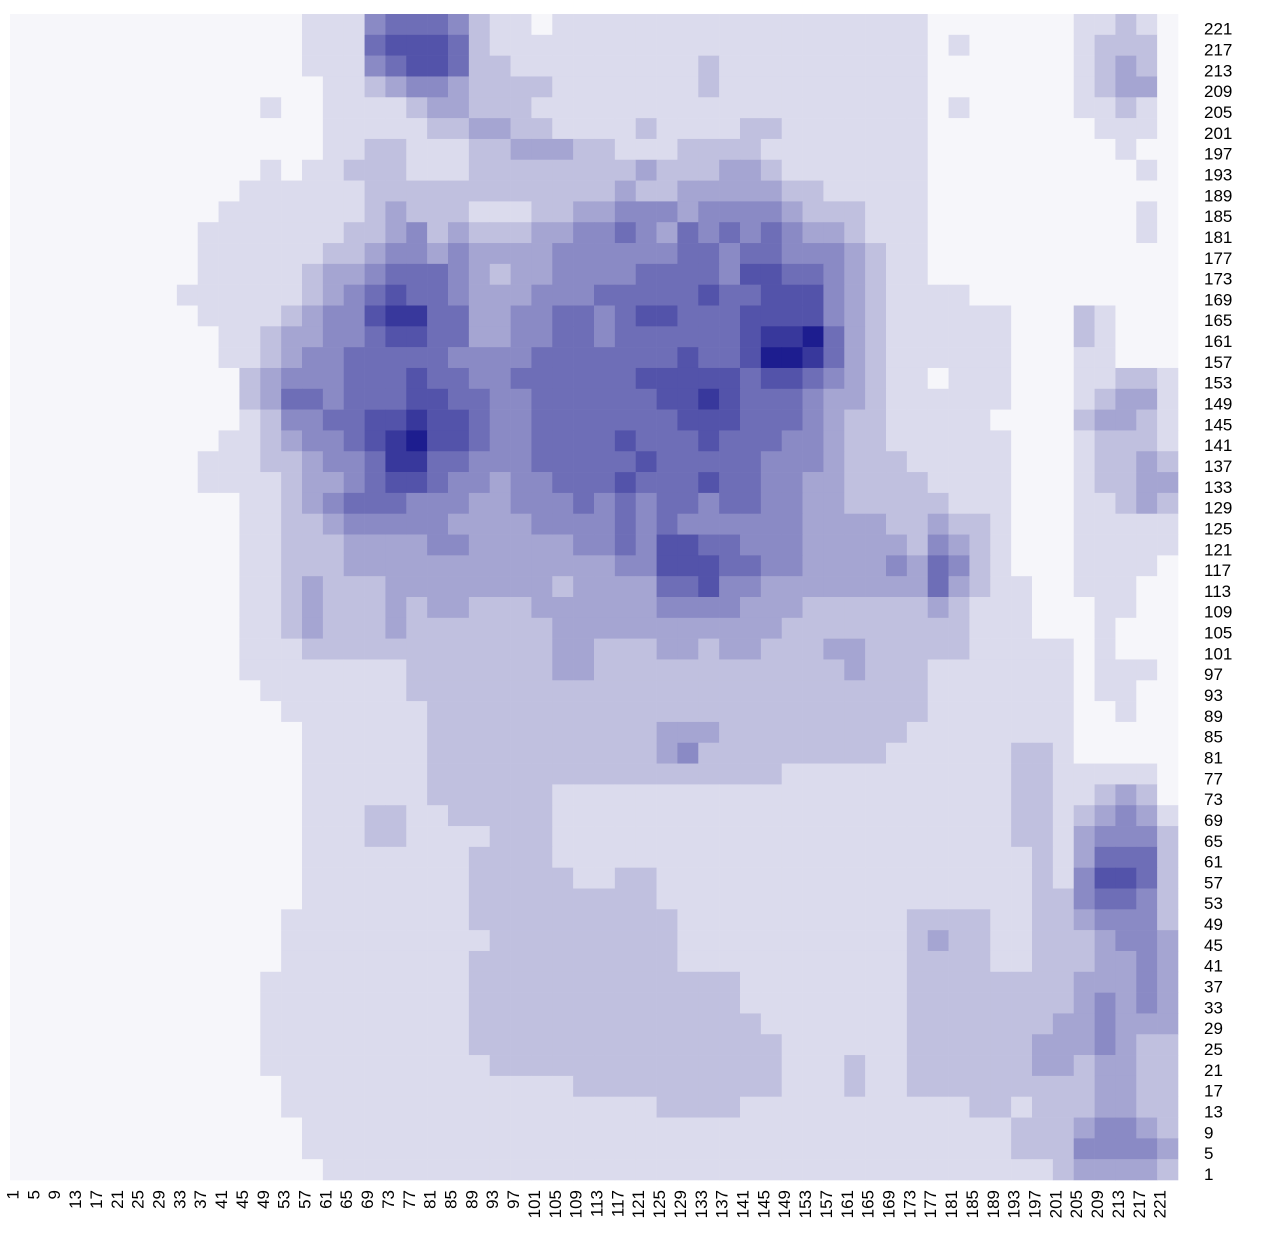 This screenshot has height=1253, width=1264. Describe the element at coordinates (1218, 487) in the screenshot. I see `y-tick-label: 133` at that location.